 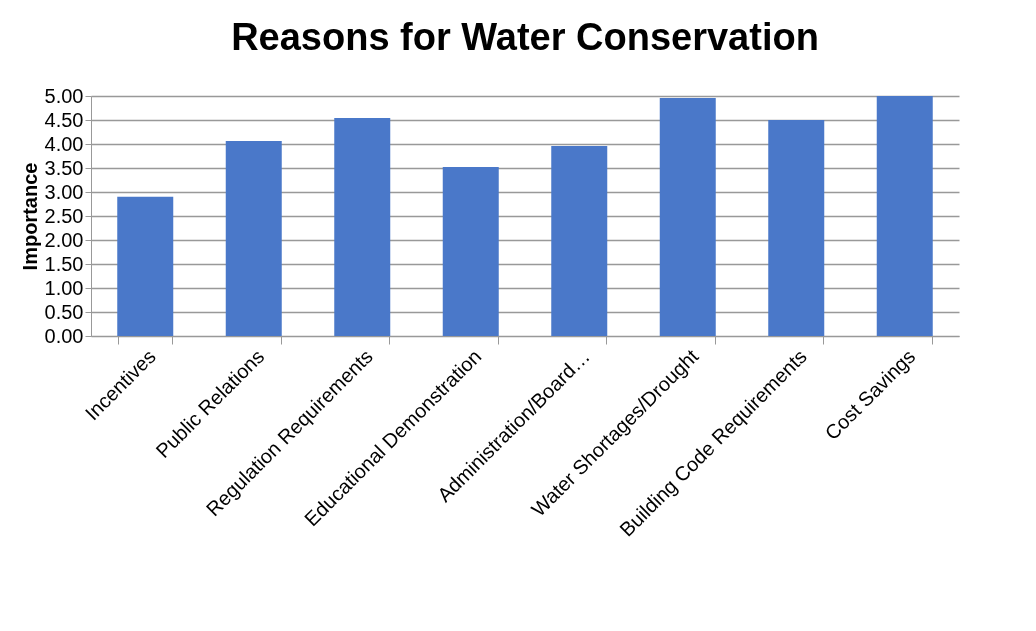 I want to click on y-tick-label: 1.50, so click(x=64, y=263).